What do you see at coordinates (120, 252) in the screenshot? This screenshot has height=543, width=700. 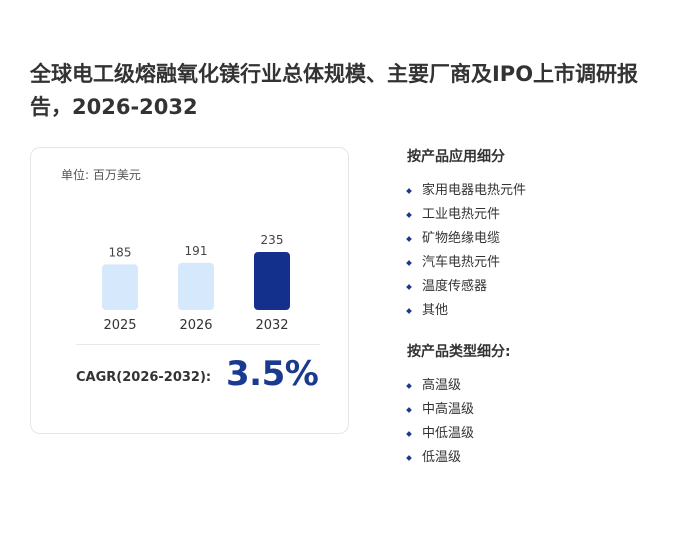 I see `bar-value-label: 185` at bounding box center [120, 252].